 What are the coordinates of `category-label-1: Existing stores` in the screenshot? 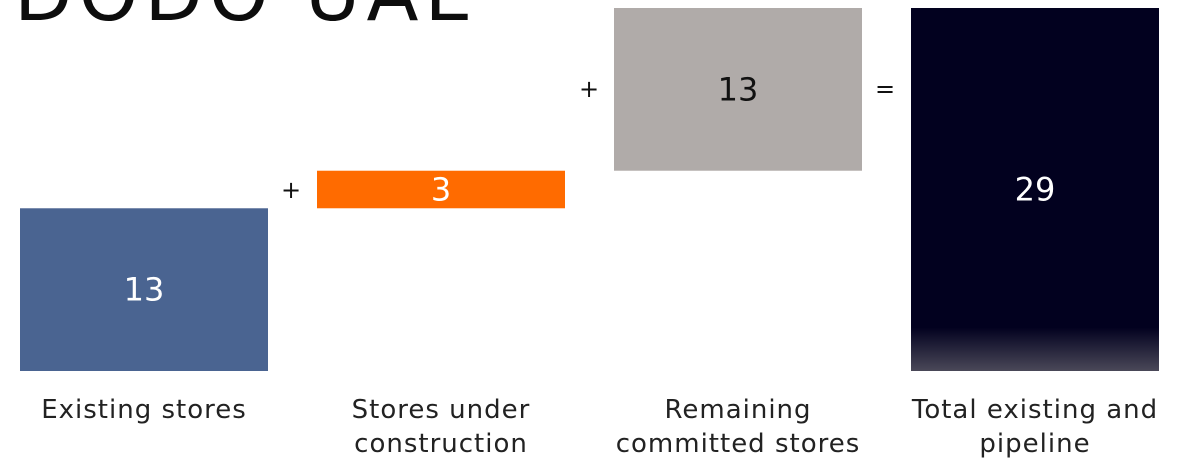 It's located at (144, 410).